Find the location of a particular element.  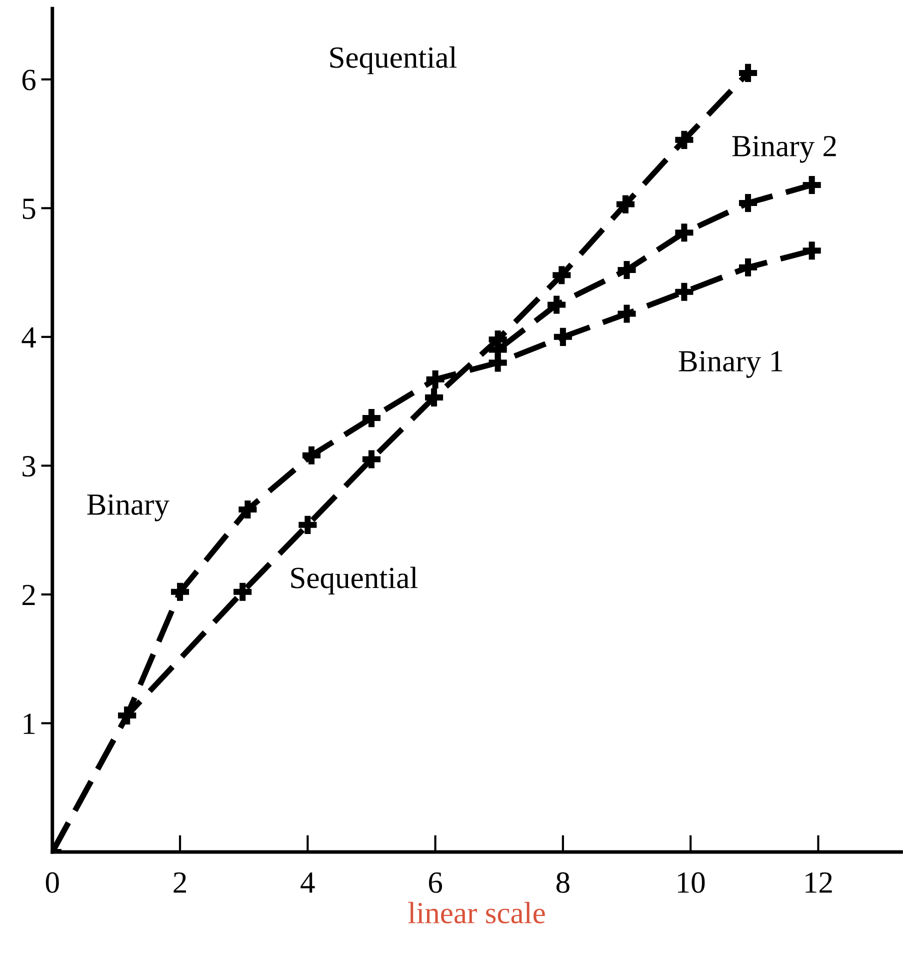

x-tick-label: 0 is located at coordinates (52, 882).